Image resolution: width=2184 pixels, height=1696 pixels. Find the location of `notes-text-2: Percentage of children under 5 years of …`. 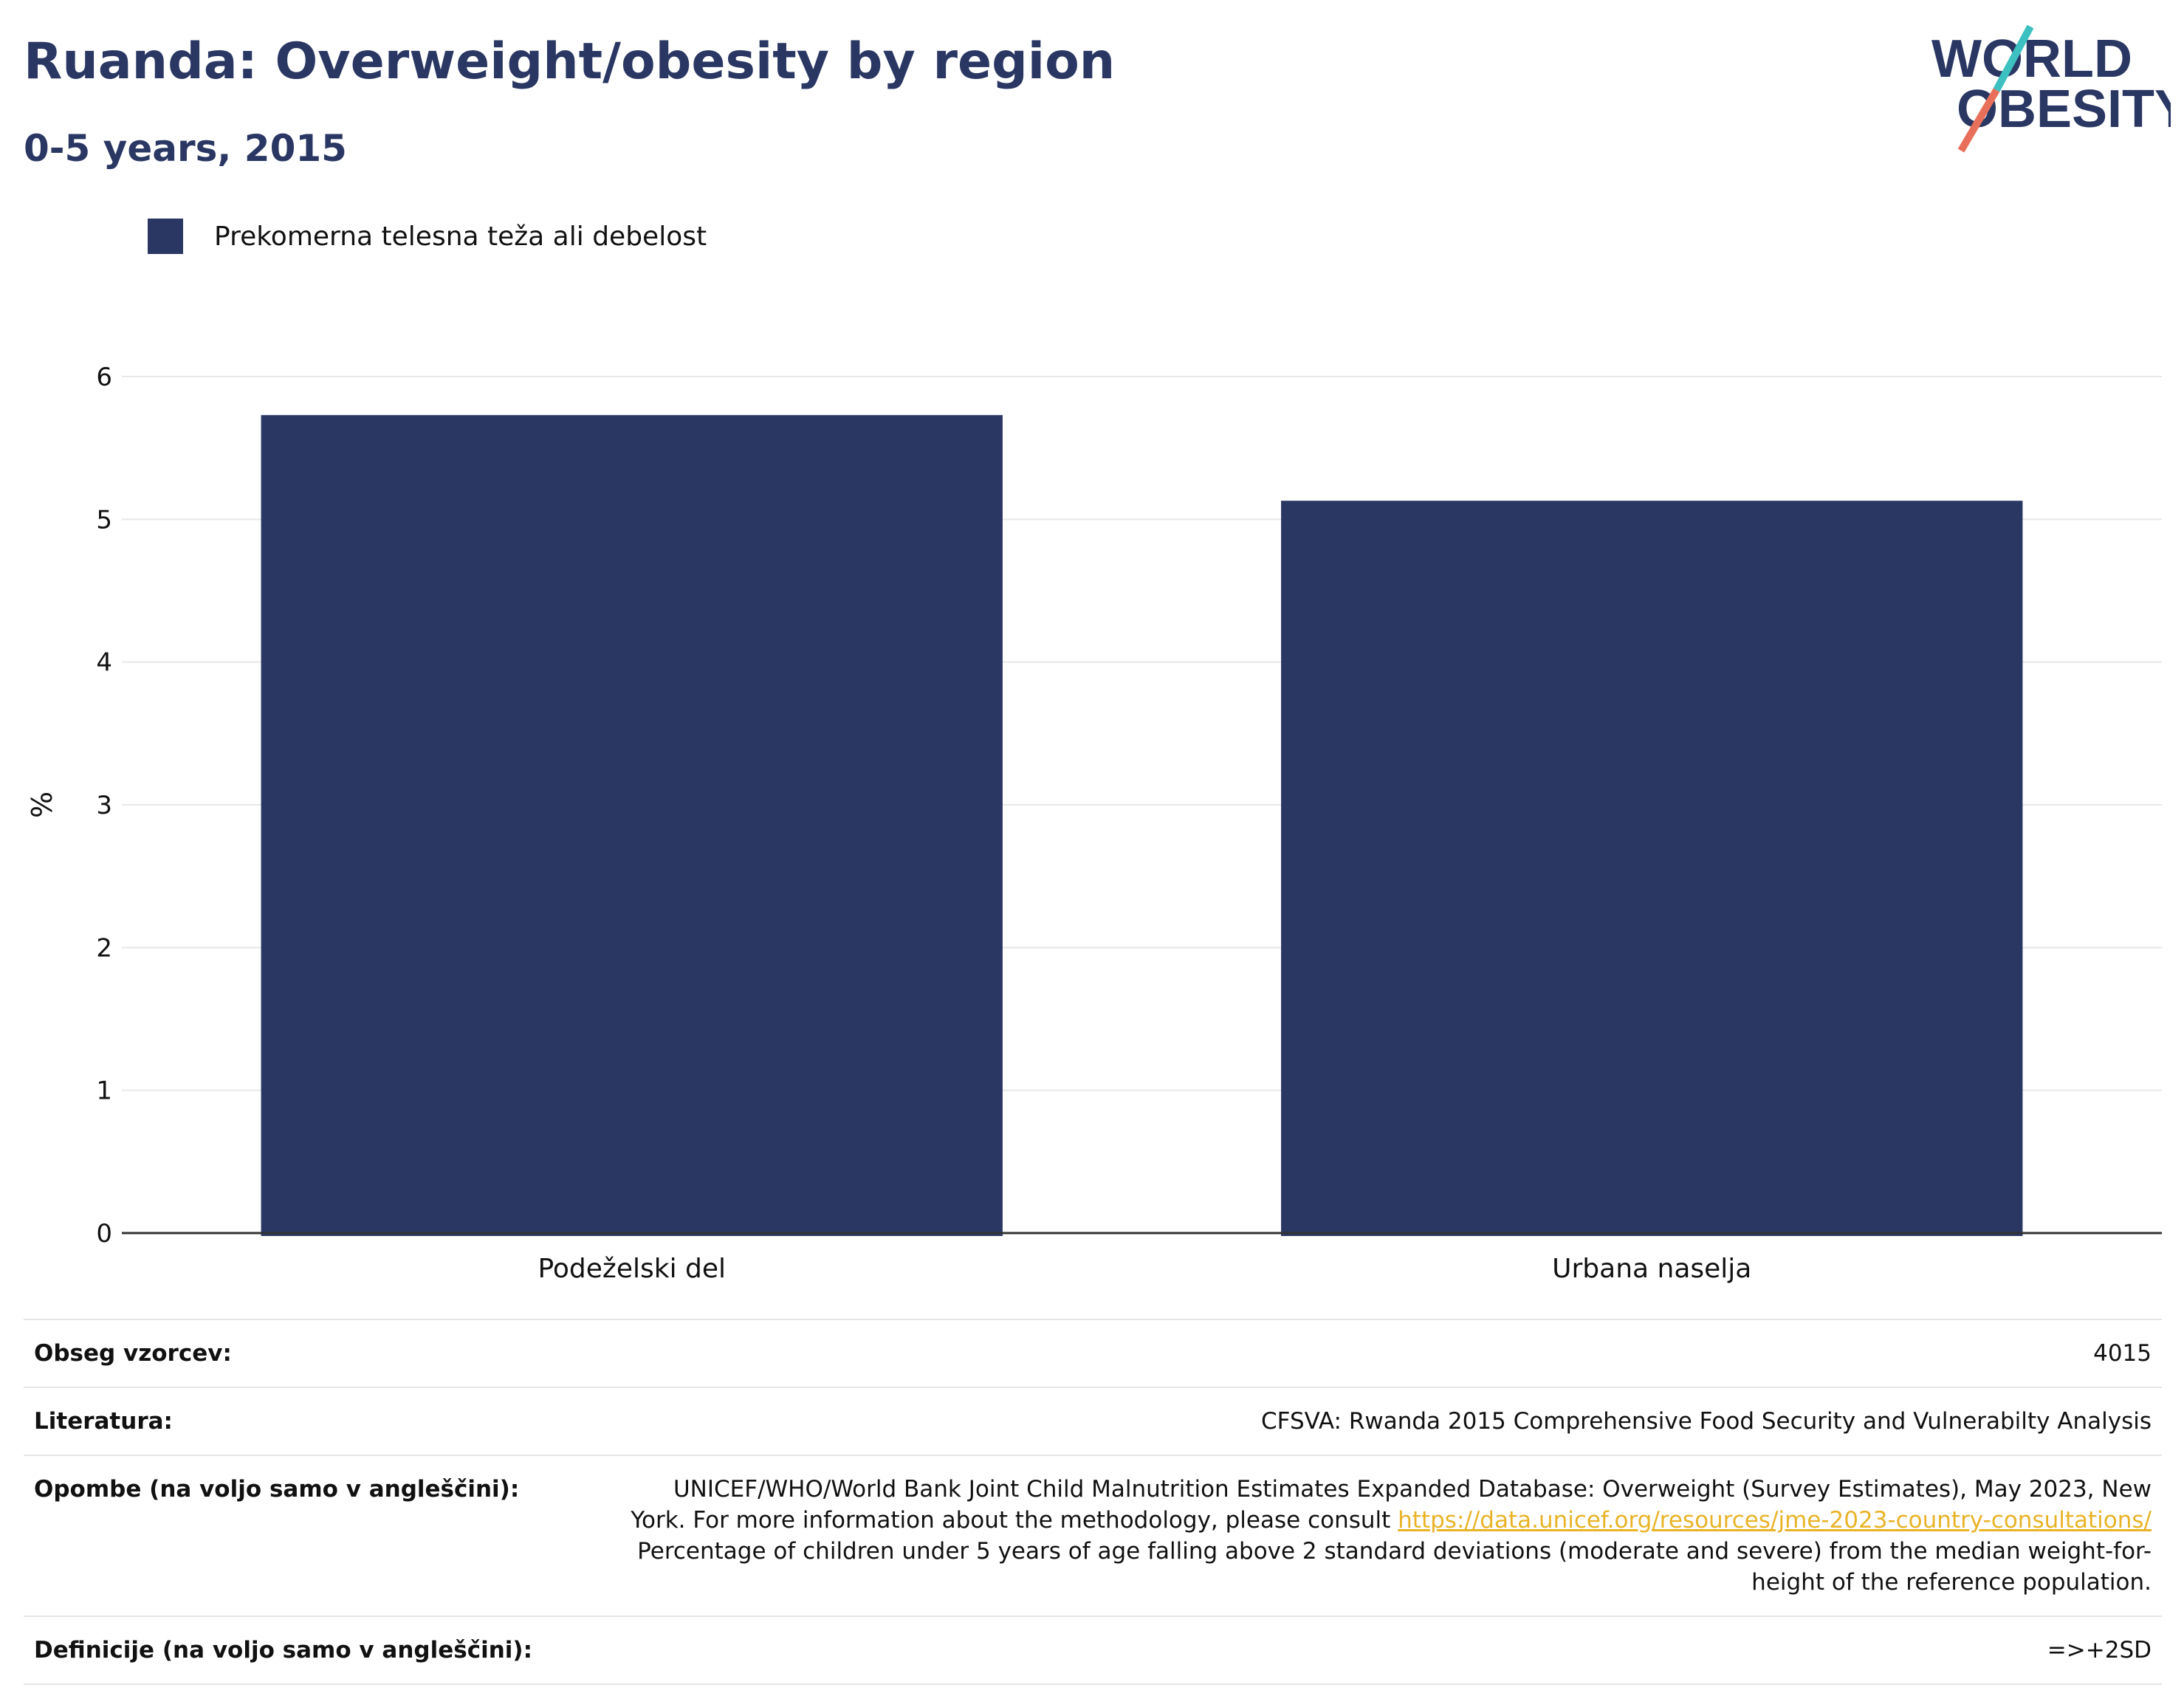

notes-text-2: Percentage of children under 5 years of … is located at coordinates (1395, 1567).